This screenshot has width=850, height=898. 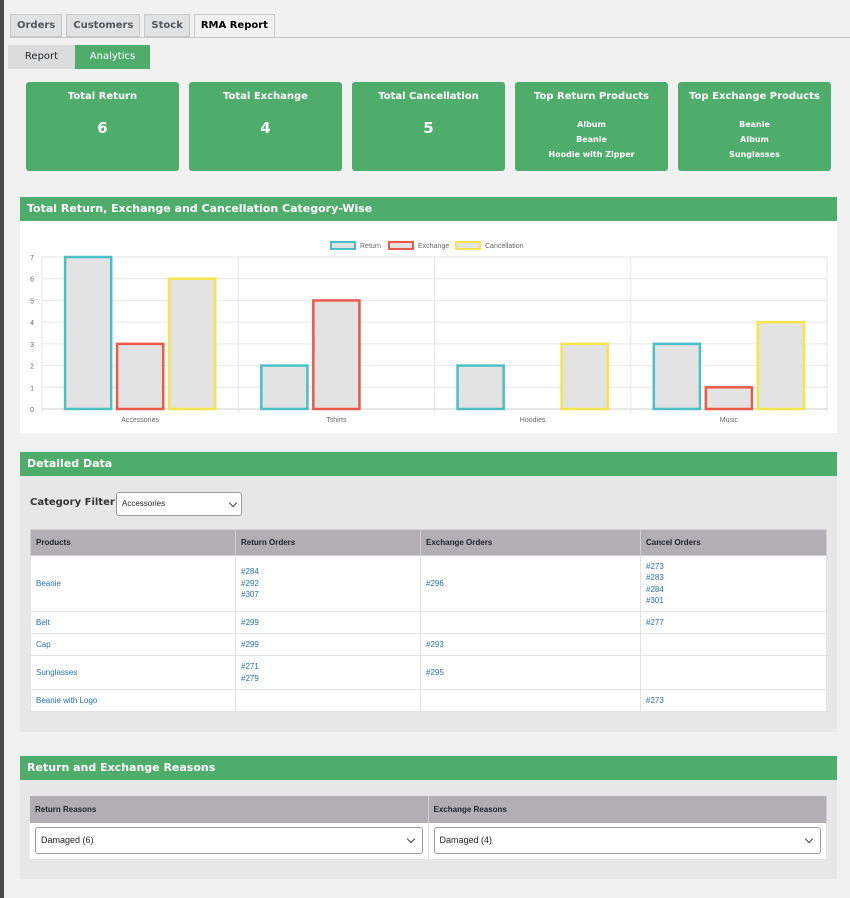 I want to click on card-value: 5, so click(x=428, y=128).